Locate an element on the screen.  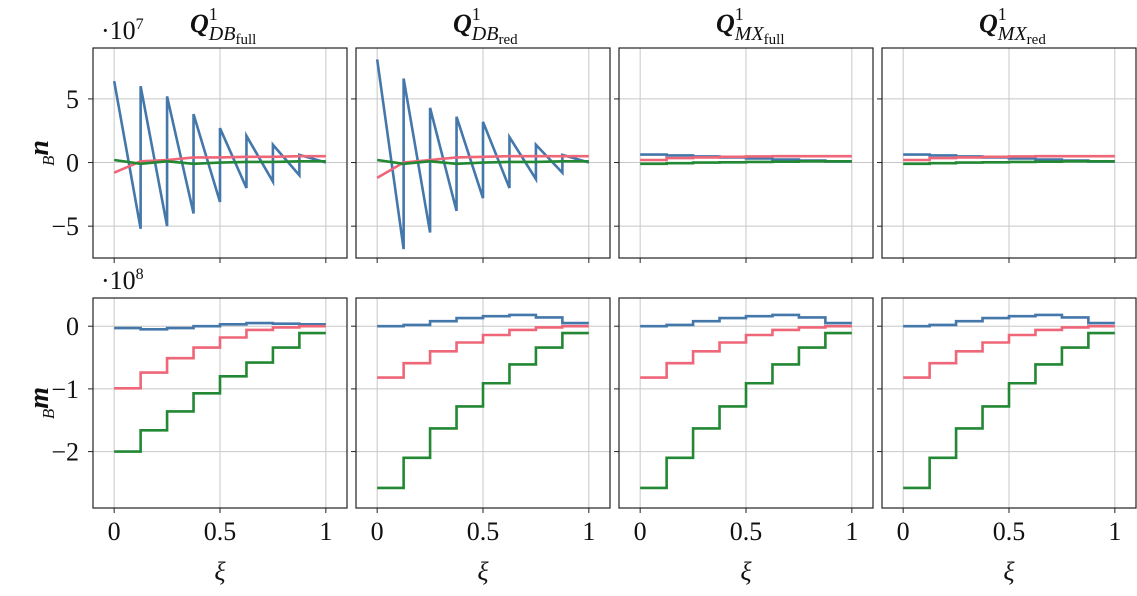
y-tick-label: 5 is located at coordinates (72, 99).